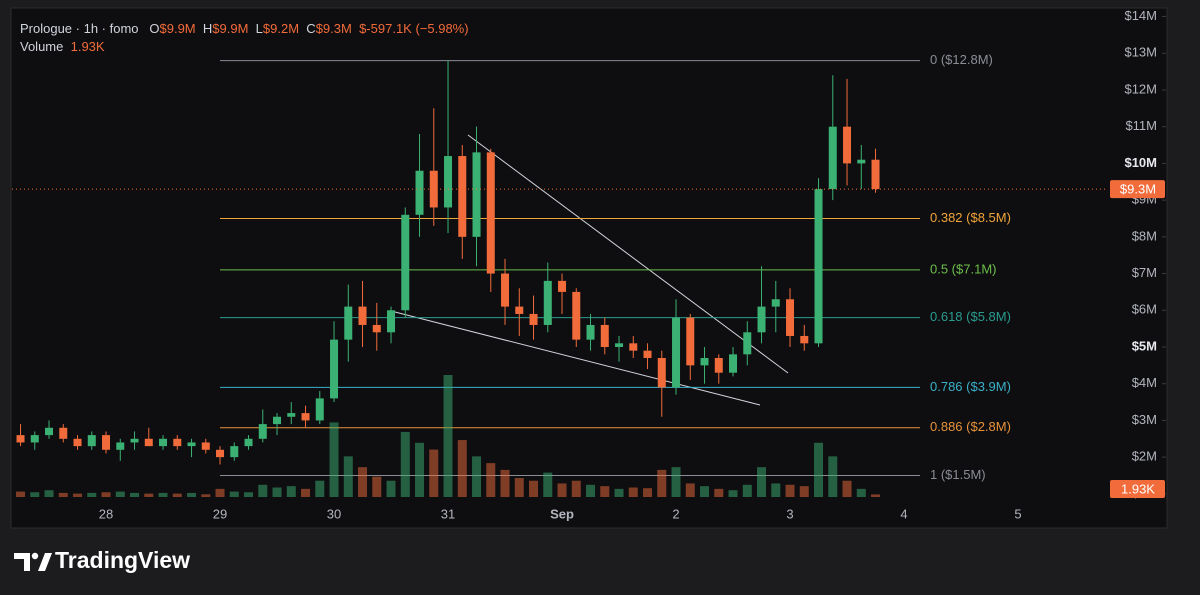 This screenshot has height=595, width=1200. What do you see at coordinates (1144, 309) in the screenshot?
I see `y-tick-label: $6M` at bounding box center [1144, 309].